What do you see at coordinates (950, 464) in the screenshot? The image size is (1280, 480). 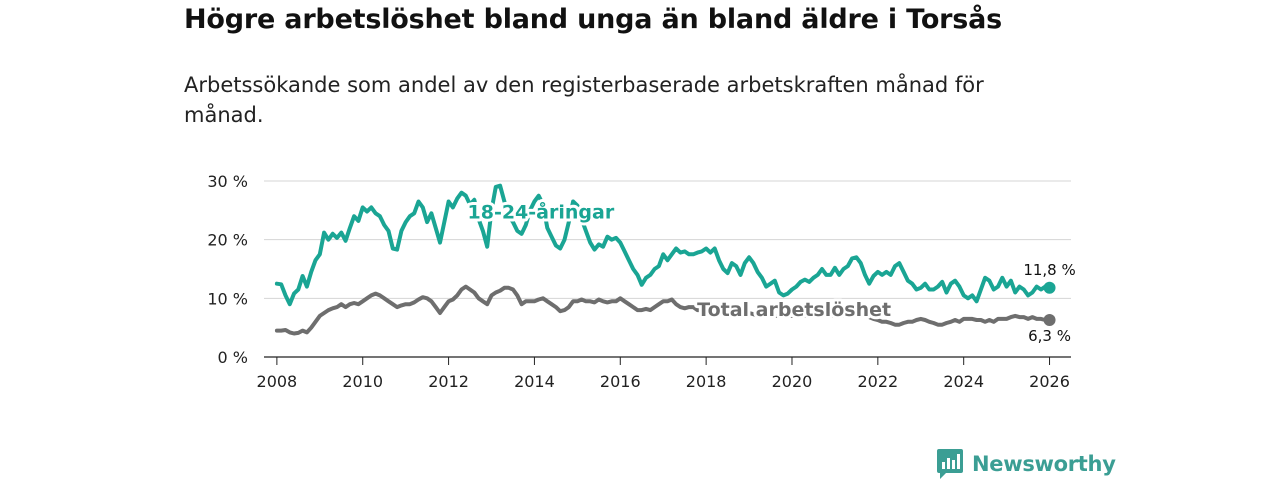 I see `bar-chart-icon` at bounding box center [950, 464].